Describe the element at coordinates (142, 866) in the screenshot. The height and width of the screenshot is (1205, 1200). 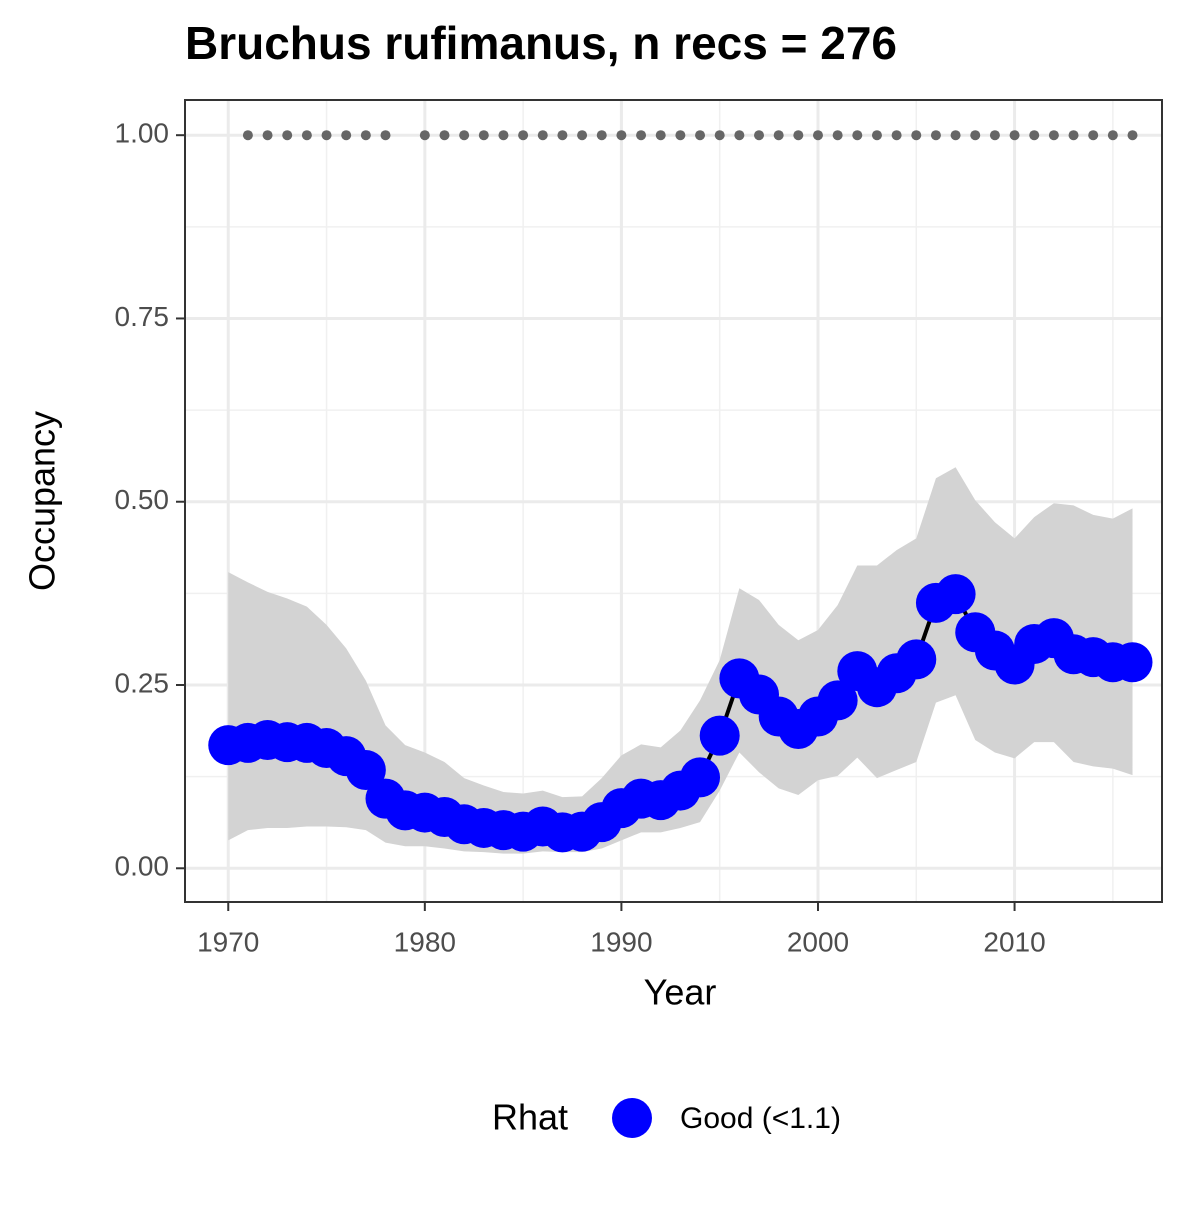
I see `y-tick-label: 0.00` at that location.